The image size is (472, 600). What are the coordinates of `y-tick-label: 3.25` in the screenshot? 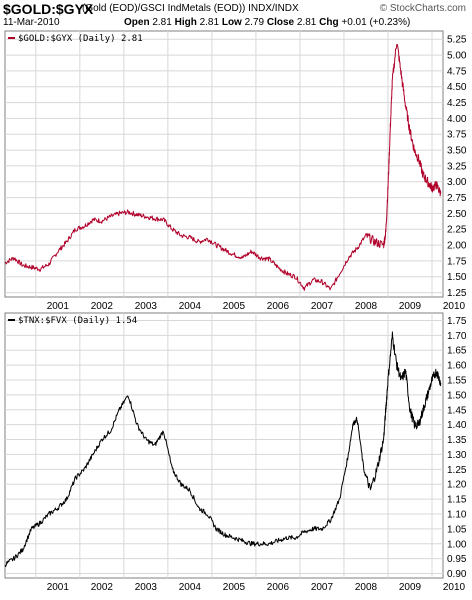 It's located at (457, 166).